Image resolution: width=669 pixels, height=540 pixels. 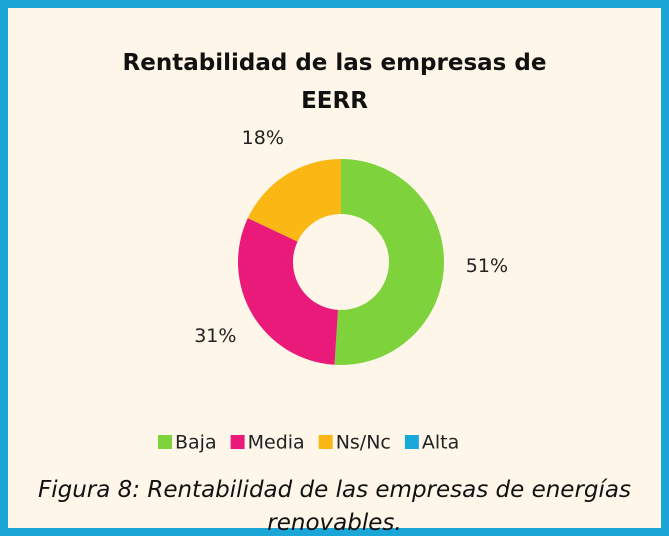 What do you see at coordinates (215, 336) in the screenshot?
I see `data-label: 31%` at bounding box center [215, 336].